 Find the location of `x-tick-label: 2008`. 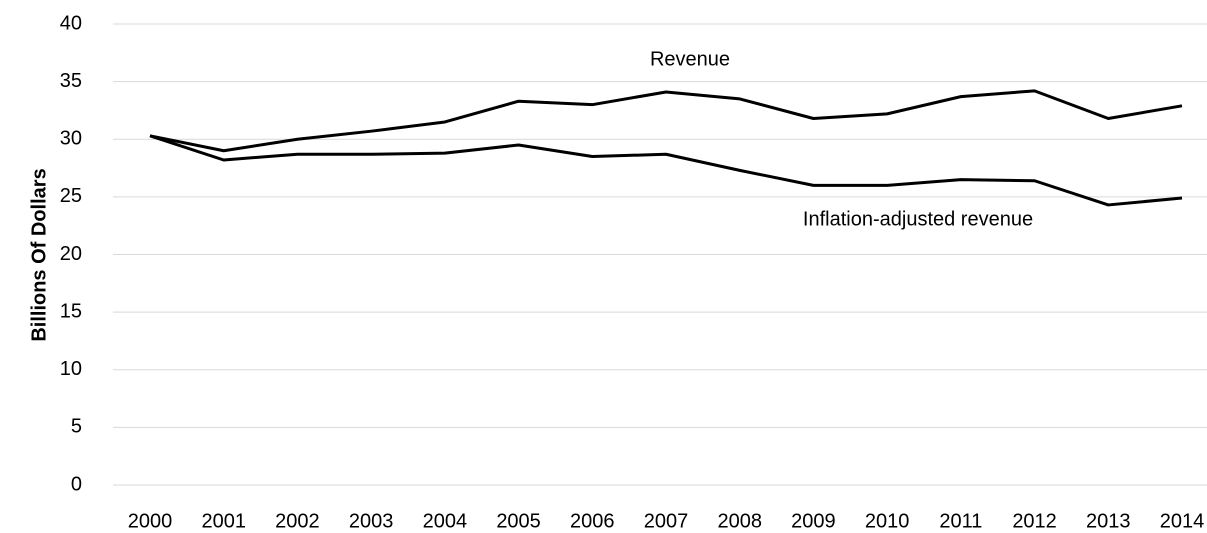

x-tick-label: 2008 is located at coordinates (739, 521).